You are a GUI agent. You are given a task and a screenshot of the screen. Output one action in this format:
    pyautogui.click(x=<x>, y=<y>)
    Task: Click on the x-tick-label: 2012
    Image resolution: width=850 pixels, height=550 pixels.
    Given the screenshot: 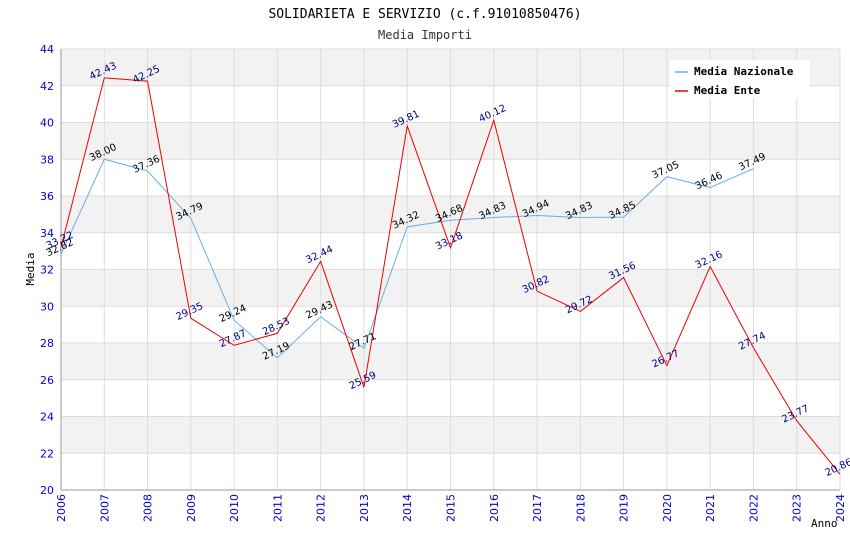 What is the action you would take?
    pyautogui.click(x=321, y=508)
    